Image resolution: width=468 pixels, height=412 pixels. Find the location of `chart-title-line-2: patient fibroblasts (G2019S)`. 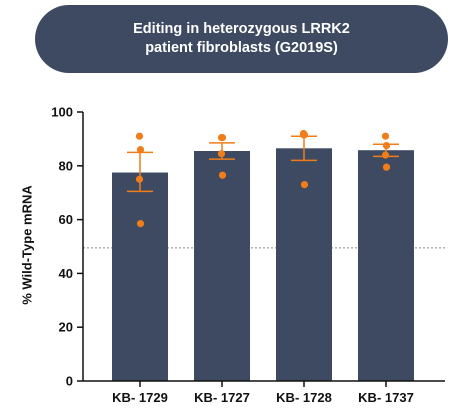

chart-title-line-2: patient fibroblasts (G2019S) is located at coordinates (241, 48).